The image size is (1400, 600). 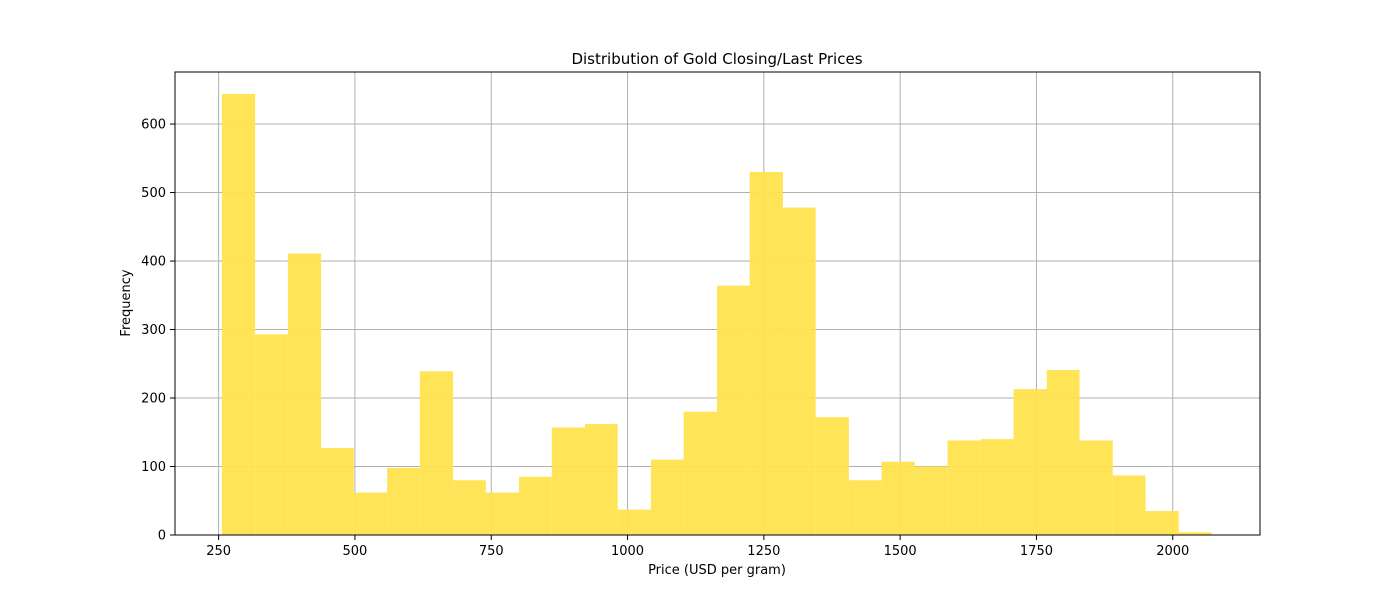 I want to click on y-tick-label-0: 0, so click(x=162, y=536).